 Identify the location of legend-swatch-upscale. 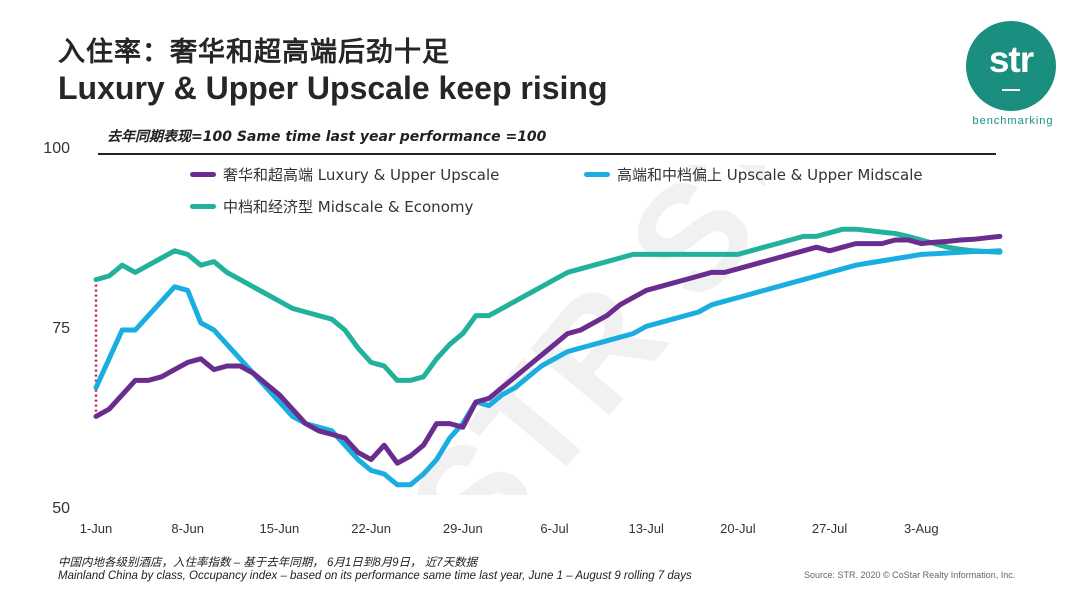
(597, 174).